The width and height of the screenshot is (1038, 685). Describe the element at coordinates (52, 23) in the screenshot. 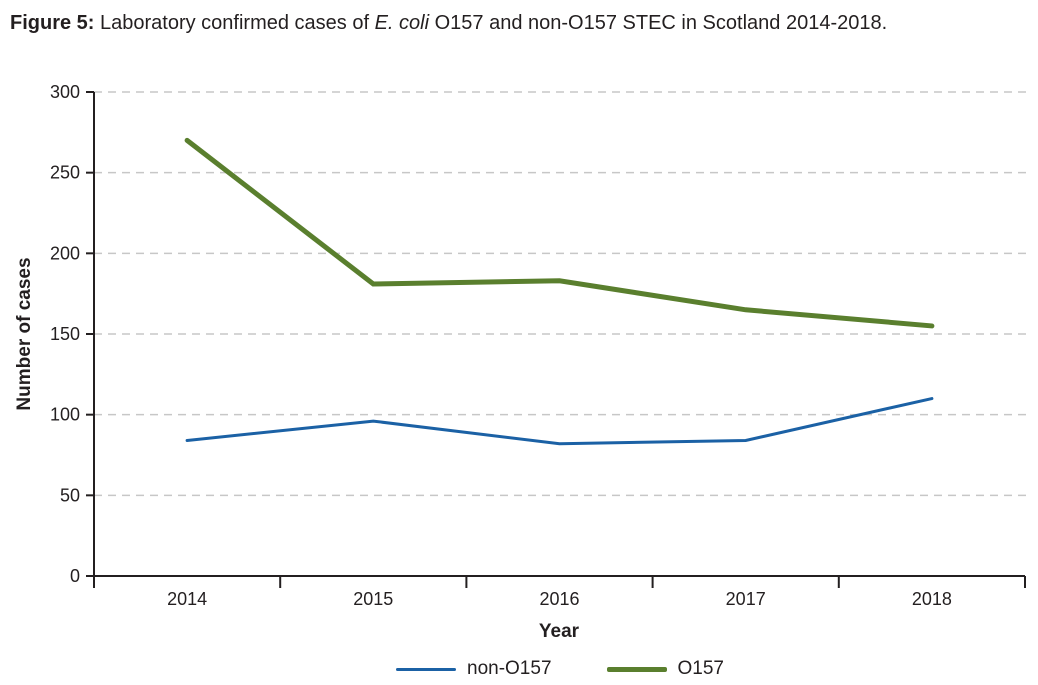

I see `figure-label: Figure 5:` at that location.